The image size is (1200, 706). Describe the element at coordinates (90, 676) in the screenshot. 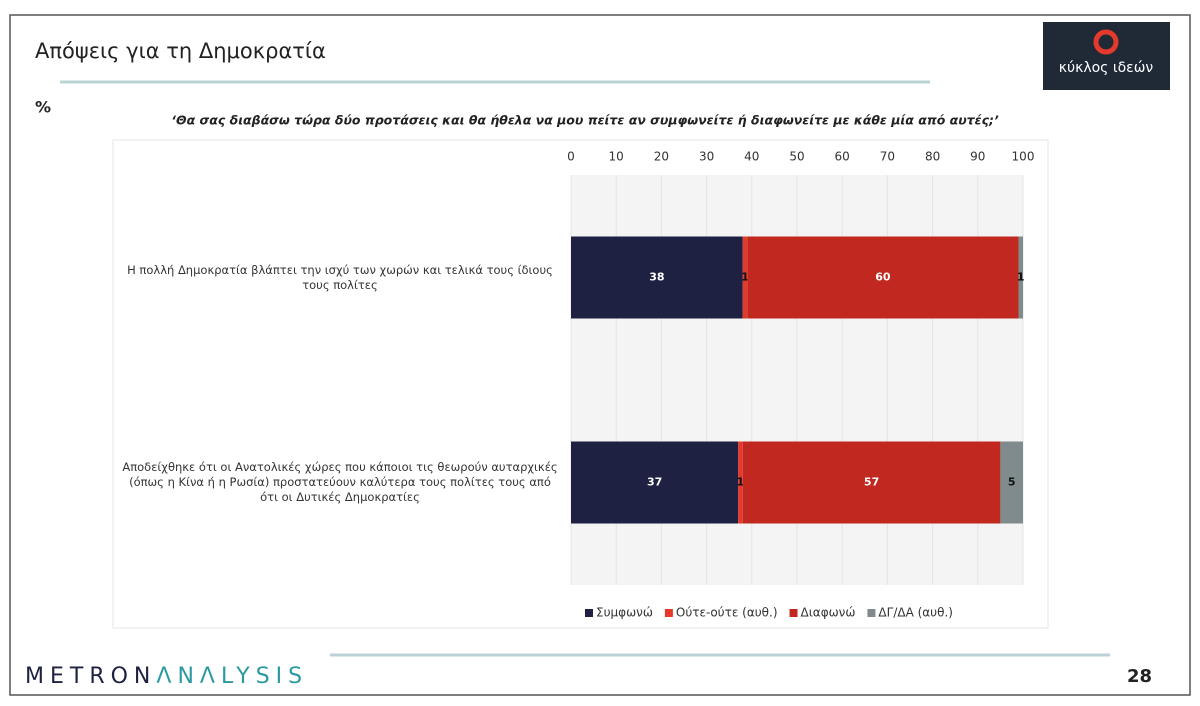

I see `brand-first: METRON` at that location.